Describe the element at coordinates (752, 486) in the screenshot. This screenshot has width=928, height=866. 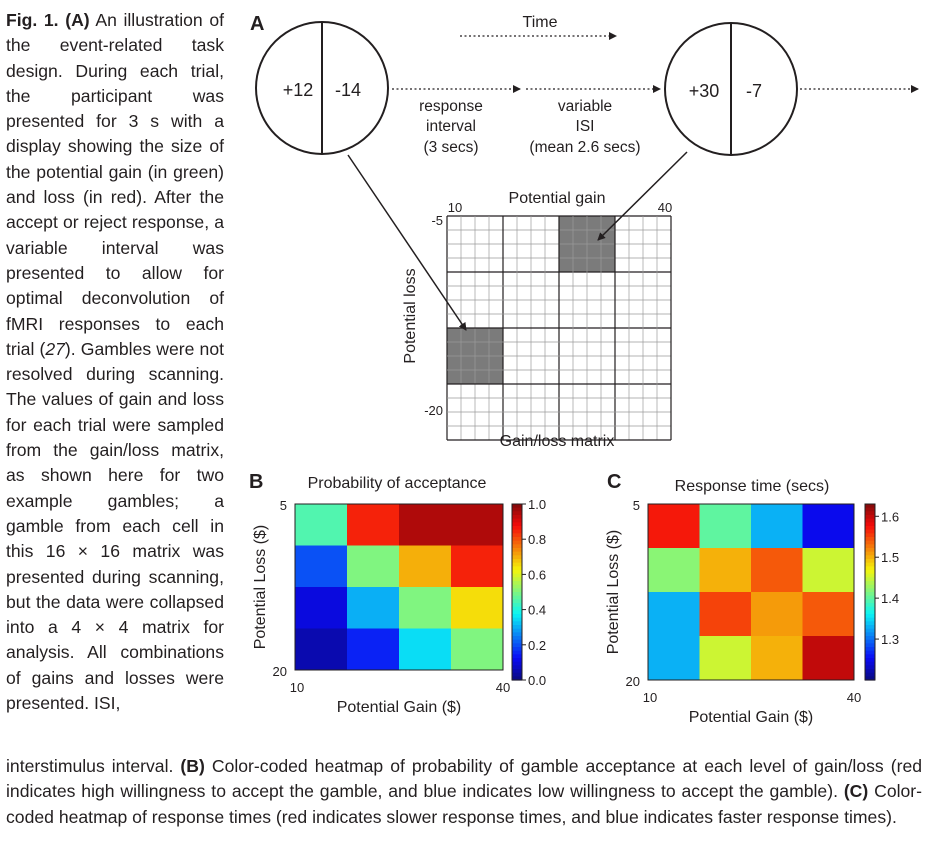
I see `heatmap-c-title: Response time (secs)` at that location.